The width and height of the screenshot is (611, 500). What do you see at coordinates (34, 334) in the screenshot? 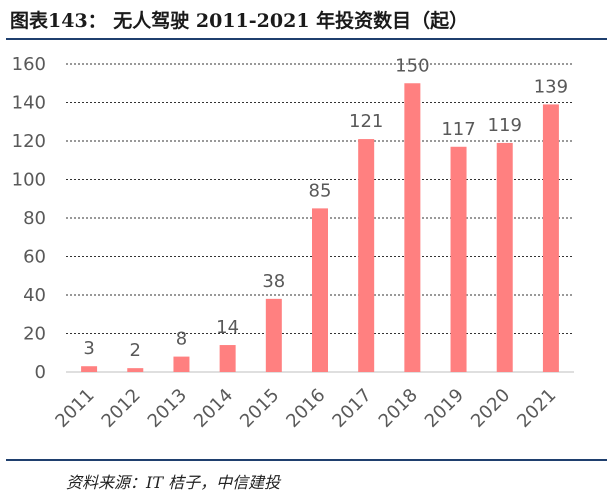
I see `y-tick-label-20: 20` at bounding box center [34, 334].